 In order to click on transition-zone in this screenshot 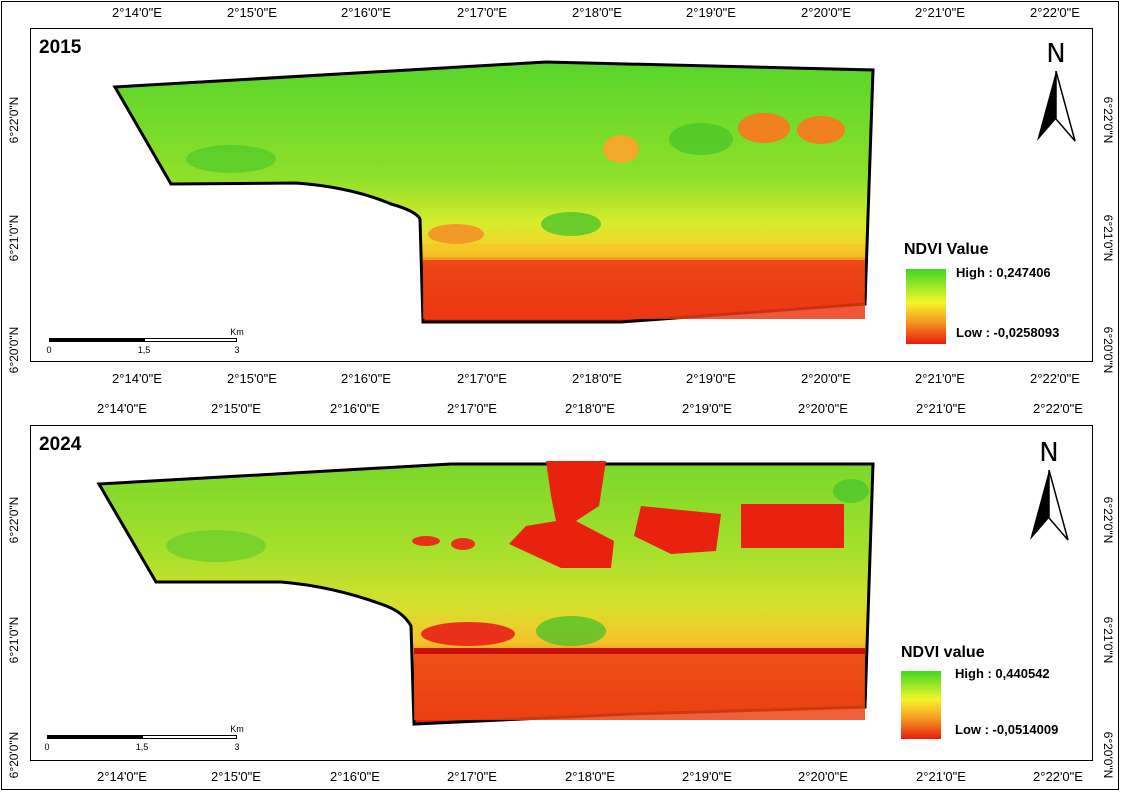, I will do `click(644, 252)`.